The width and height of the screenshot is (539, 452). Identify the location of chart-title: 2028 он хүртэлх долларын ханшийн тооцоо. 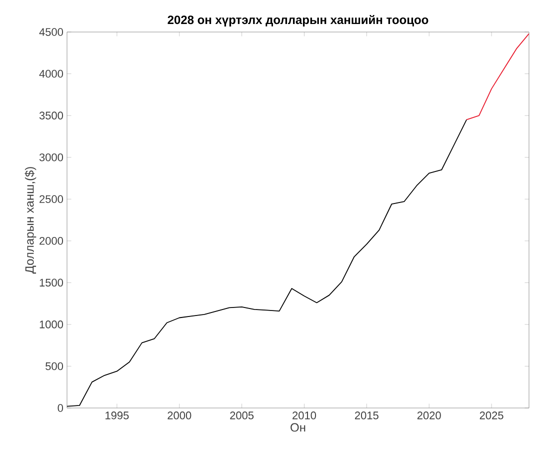
(298, 20).